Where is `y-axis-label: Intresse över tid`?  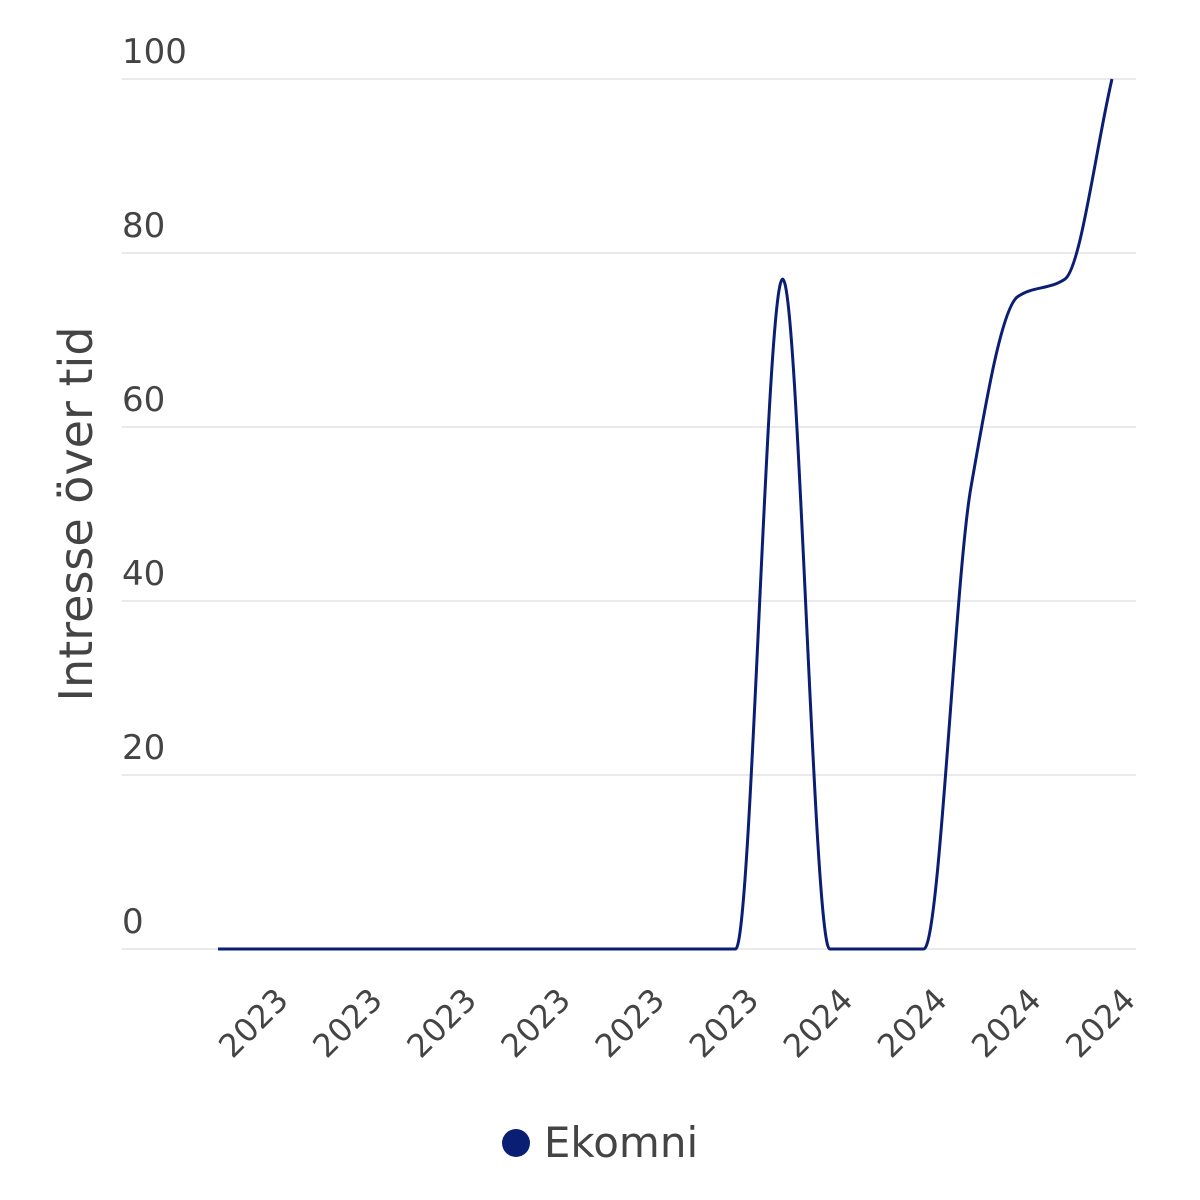
y-axis-label: Intresse över tid is located at coordinates (76, 513).